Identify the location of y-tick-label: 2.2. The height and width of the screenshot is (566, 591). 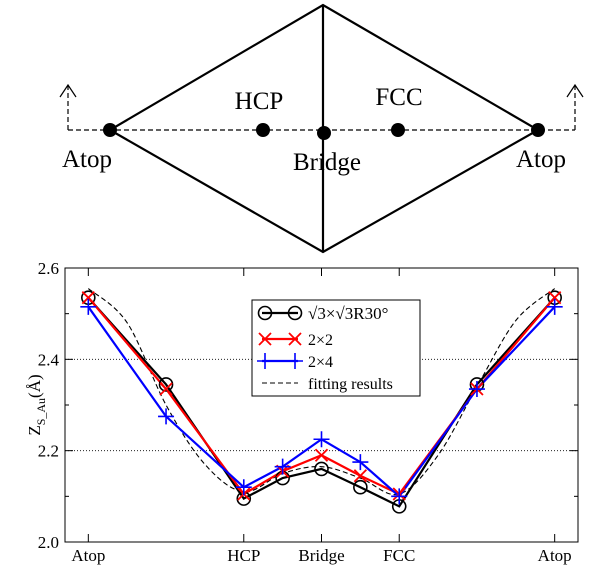
(48, 451).